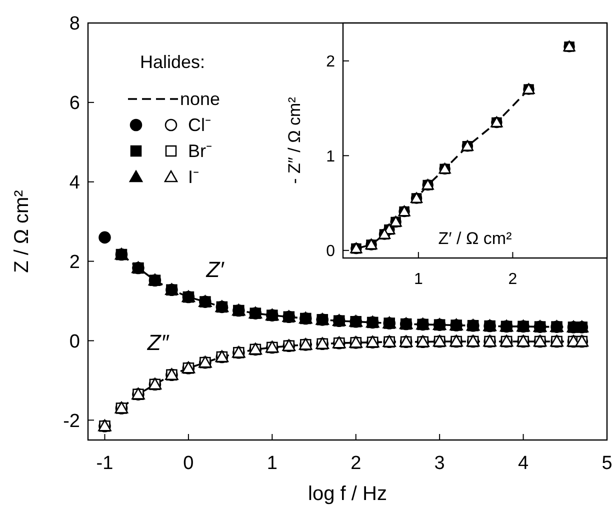 The image size is (615, 526). I want to click on x-tick-label: 4, so click(523, 463).